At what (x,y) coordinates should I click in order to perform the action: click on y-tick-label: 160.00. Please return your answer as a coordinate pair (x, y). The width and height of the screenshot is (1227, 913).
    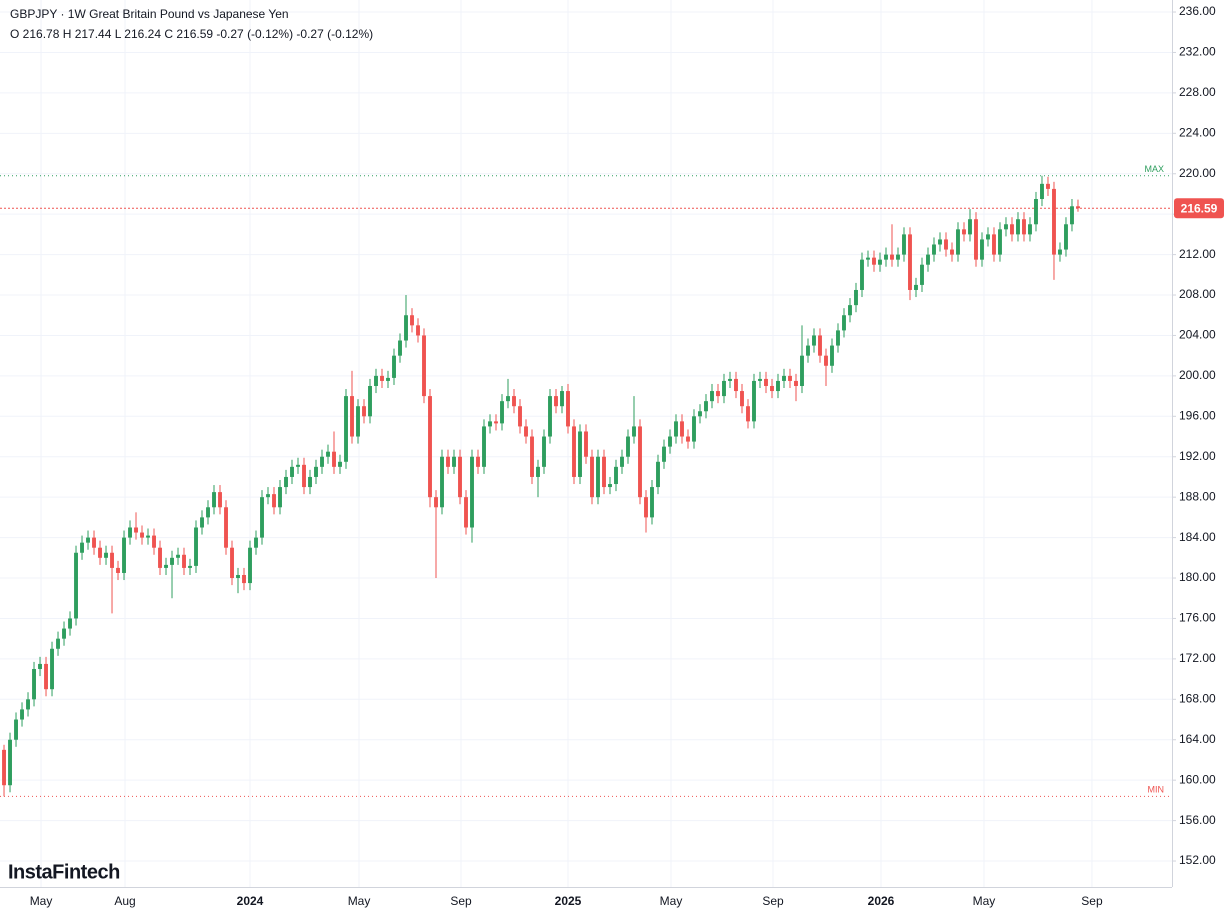
    Looking at the image, I should click on (1197, 779).